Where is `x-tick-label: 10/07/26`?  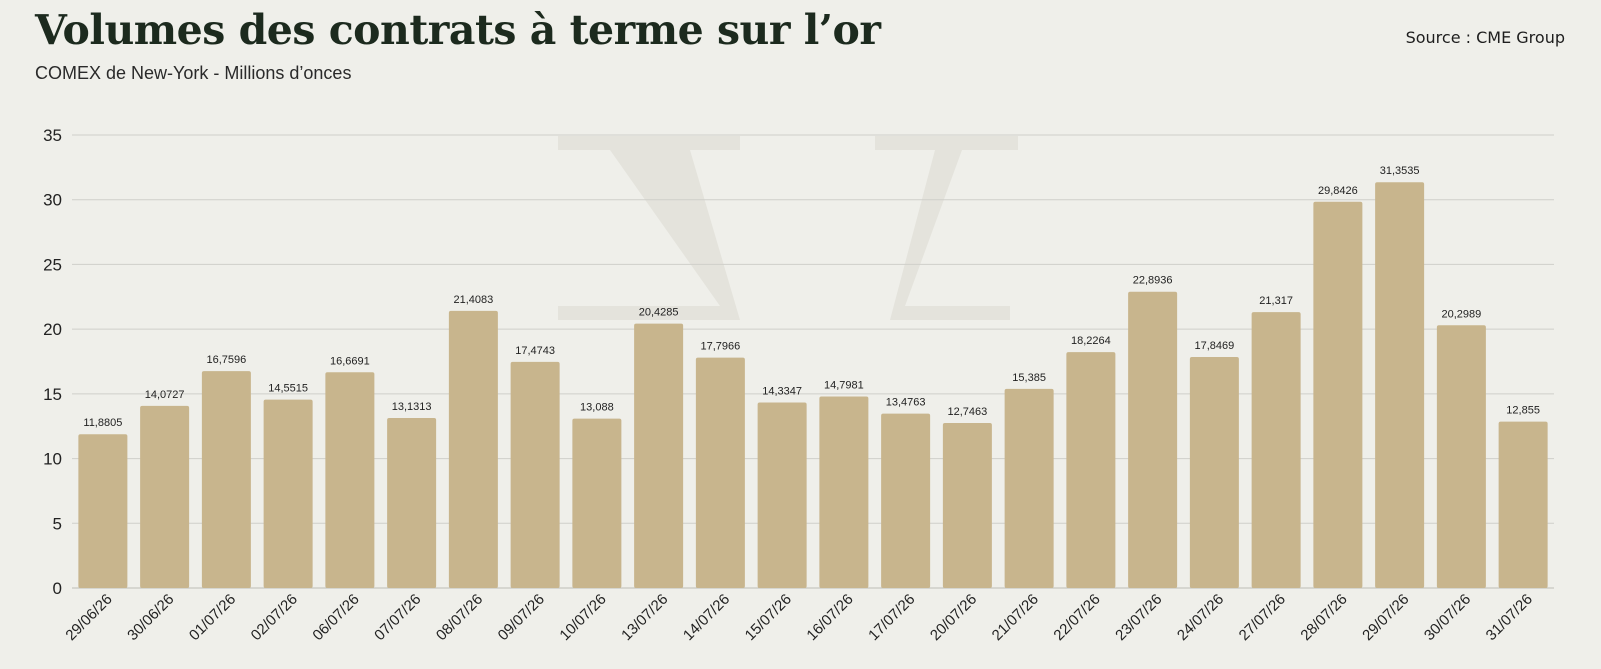
x-tick-label: 10/07/26 is located at coordinates (582, 617).